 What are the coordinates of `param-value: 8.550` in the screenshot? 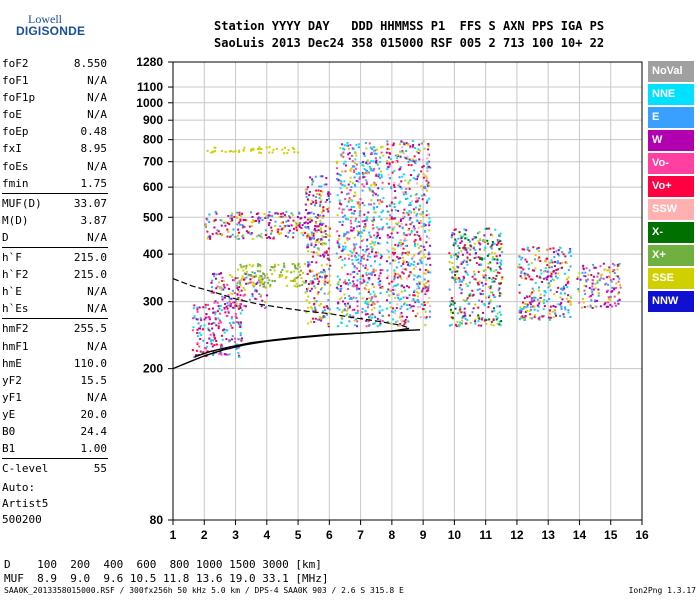 It's located at (90, 63).